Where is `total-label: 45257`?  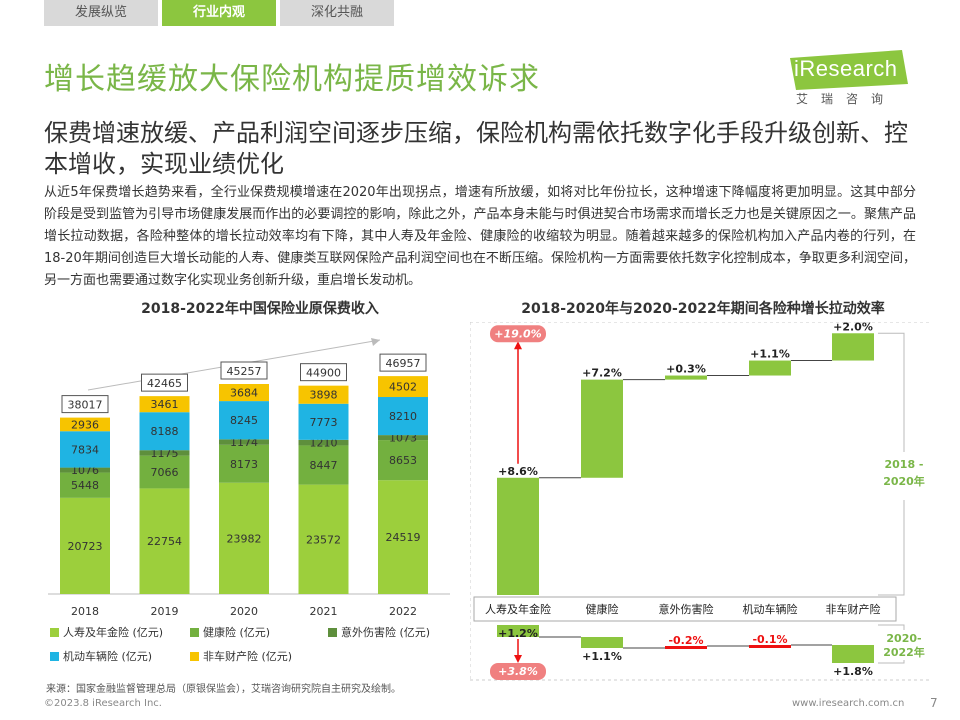 total-label: 45257 is located at coordinates (244, 371).